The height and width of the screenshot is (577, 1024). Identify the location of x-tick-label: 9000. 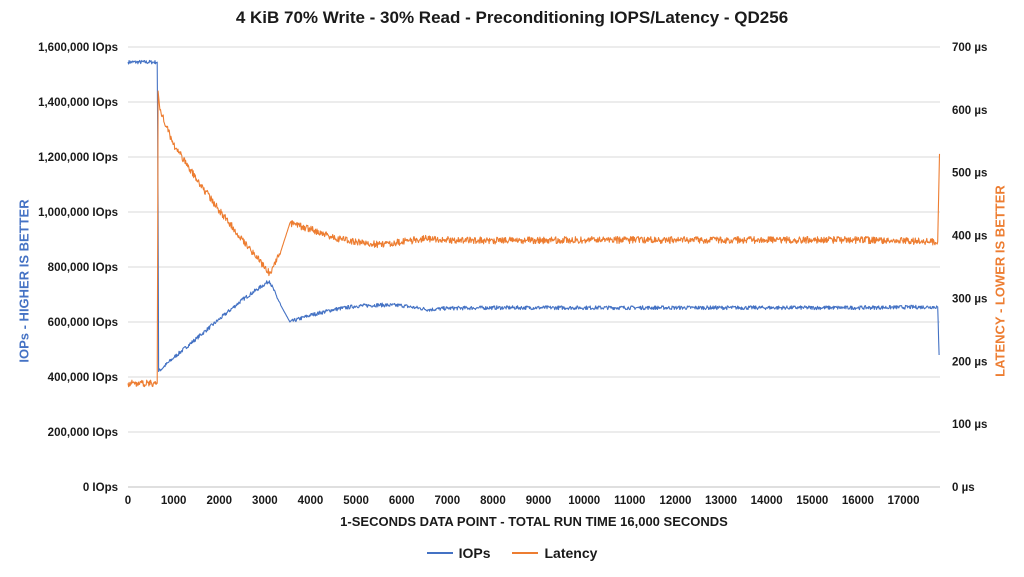
(539, 501).